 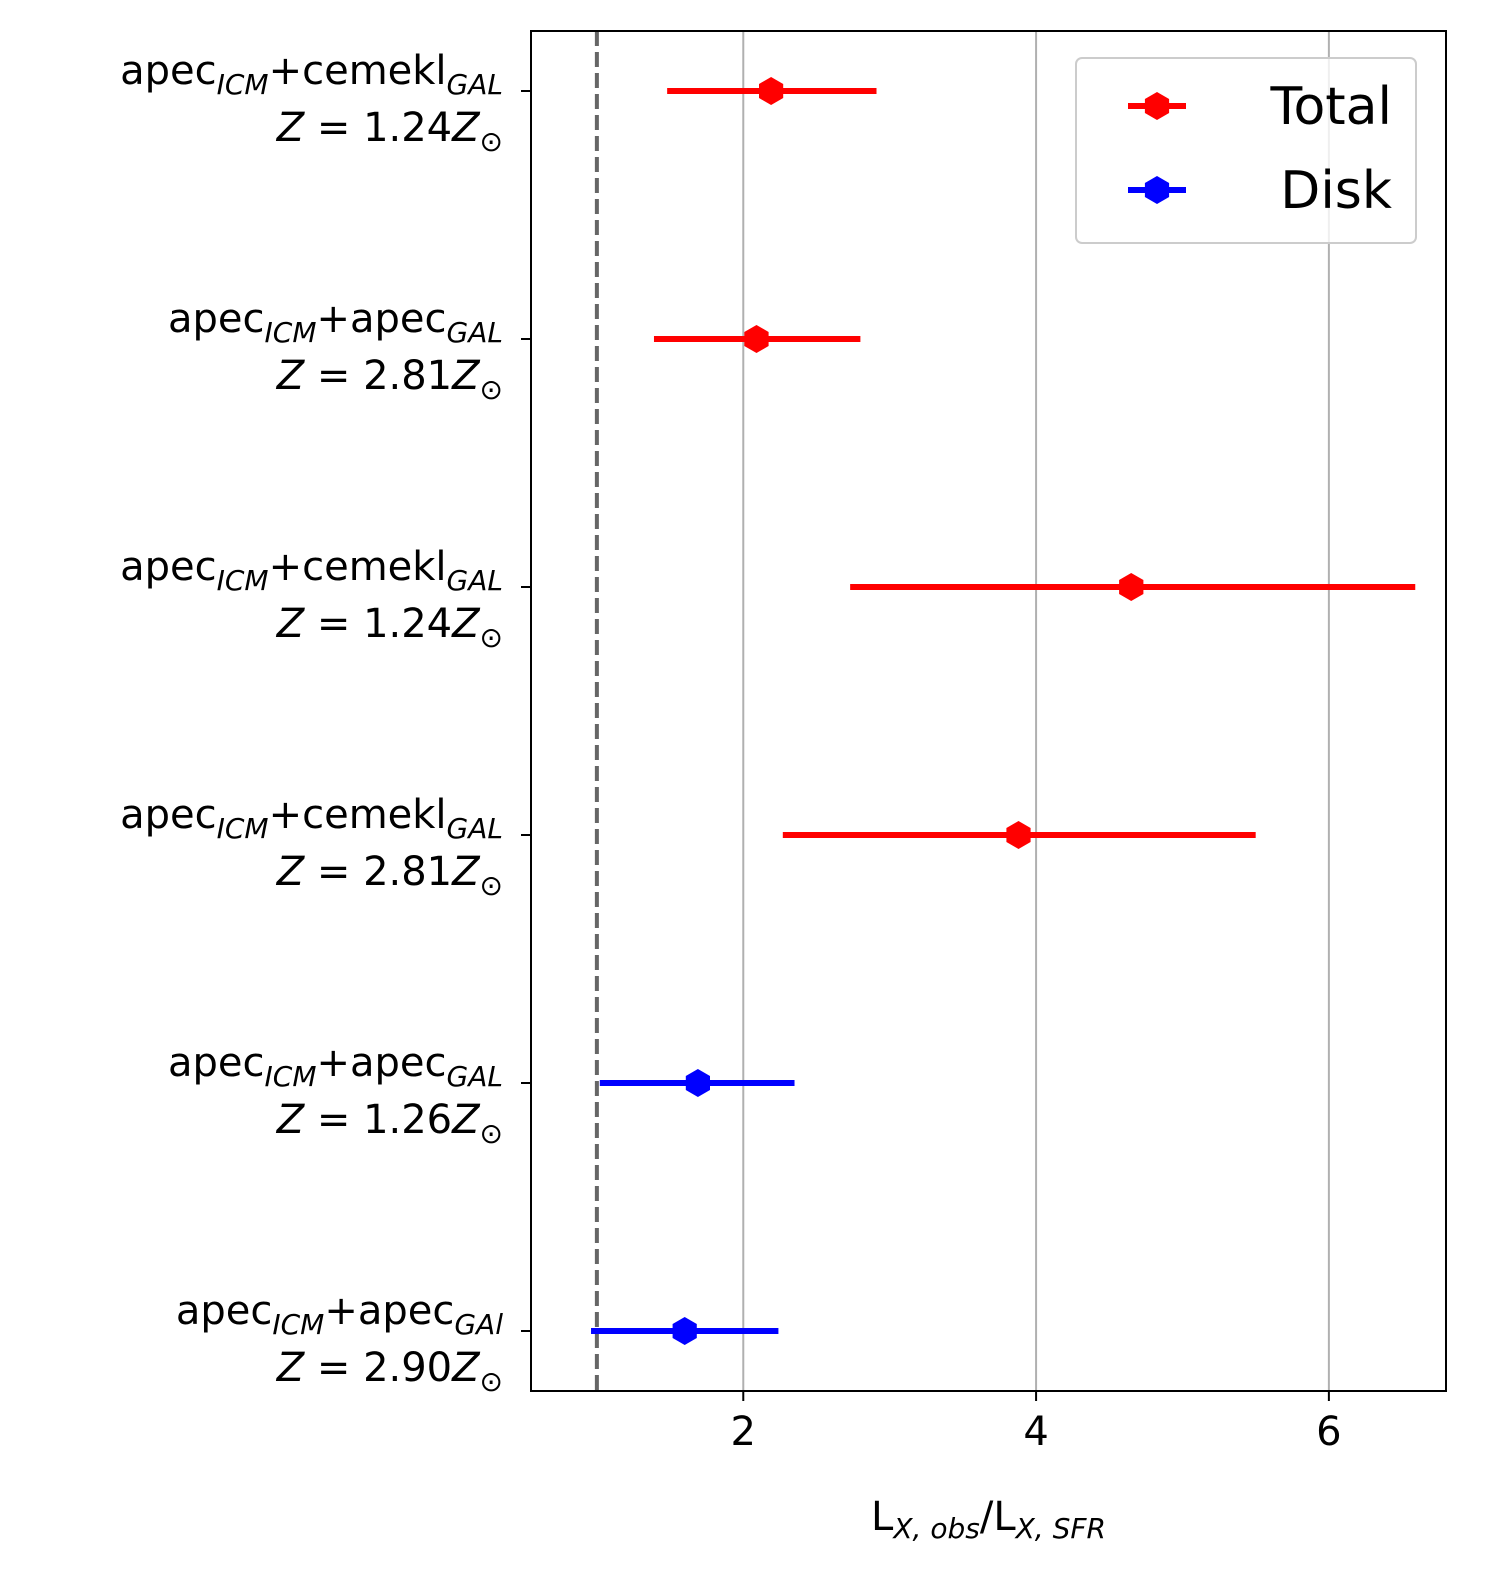 I want to click on category-z-label-0: Z = 1.24Z⊙, so click(x=389, y=131).